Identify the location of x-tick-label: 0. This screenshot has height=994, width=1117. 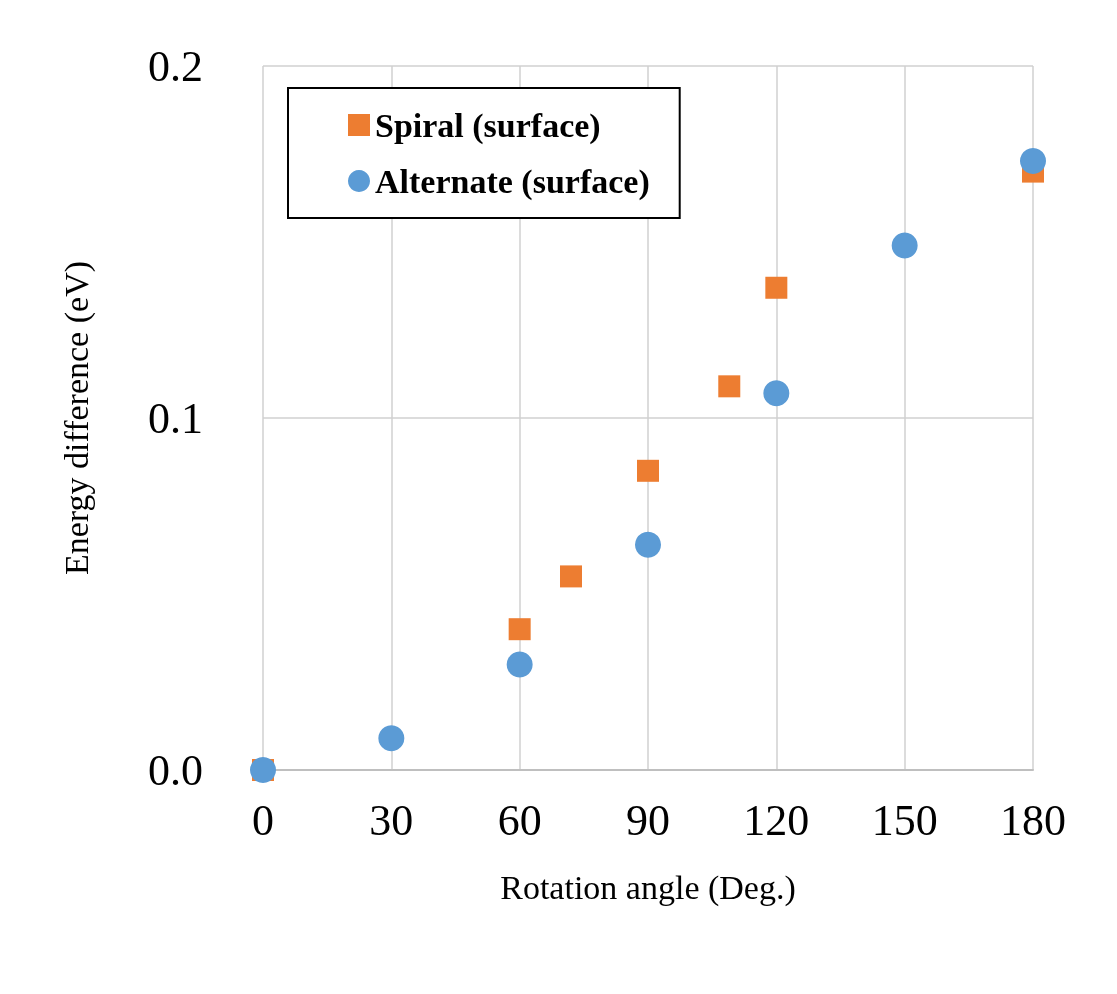
(263, 820).